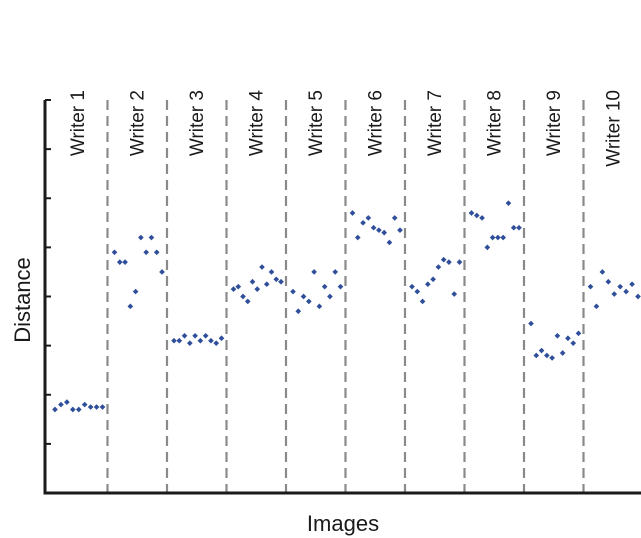 Image resolution: width=641 pixels, height=538 pixels. I want to click on writer-label: Writer 3, so click(197, 123).